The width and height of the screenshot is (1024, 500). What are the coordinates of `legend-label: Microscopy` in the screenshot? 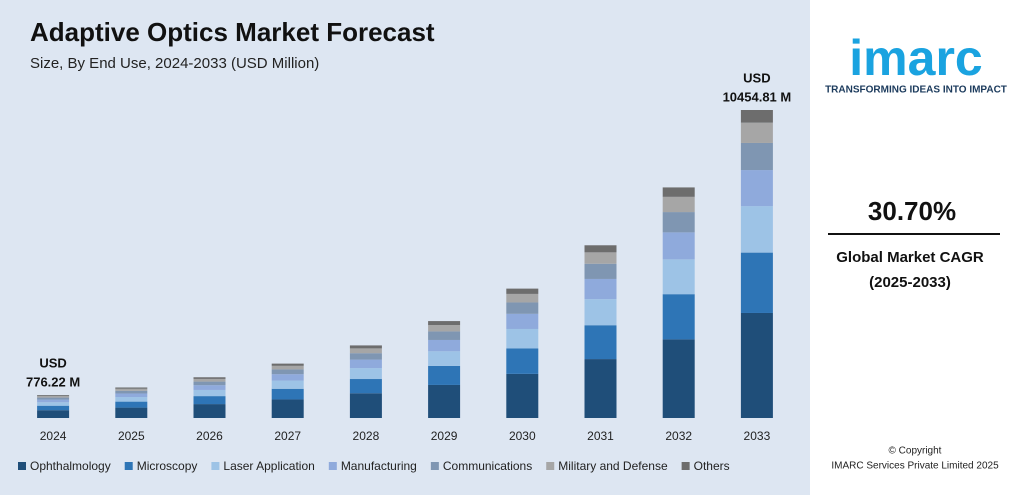 It's located at (167, 466).